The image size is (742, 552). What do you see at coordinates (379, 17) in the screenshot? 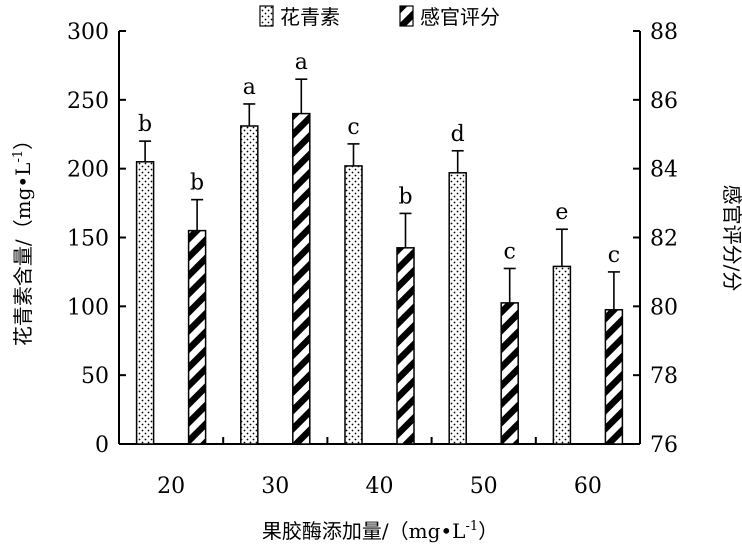
I see `legend: 花青素 感官评分` at bounding box center [379, 17].